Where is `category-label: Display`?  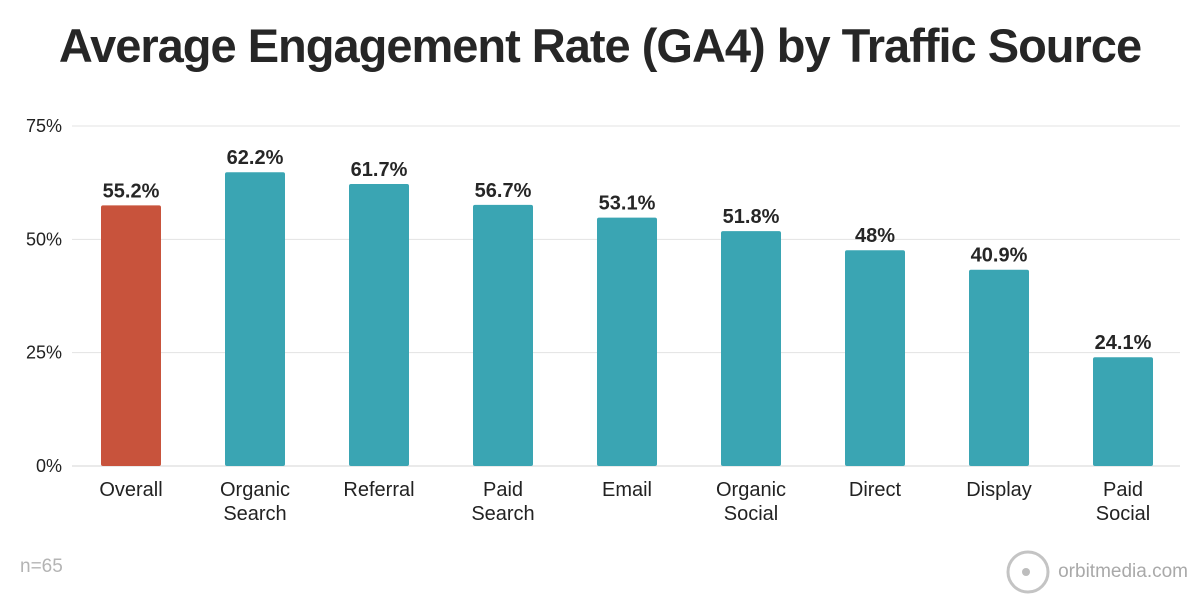 category-label: Display is located at coordinates (999, 490).